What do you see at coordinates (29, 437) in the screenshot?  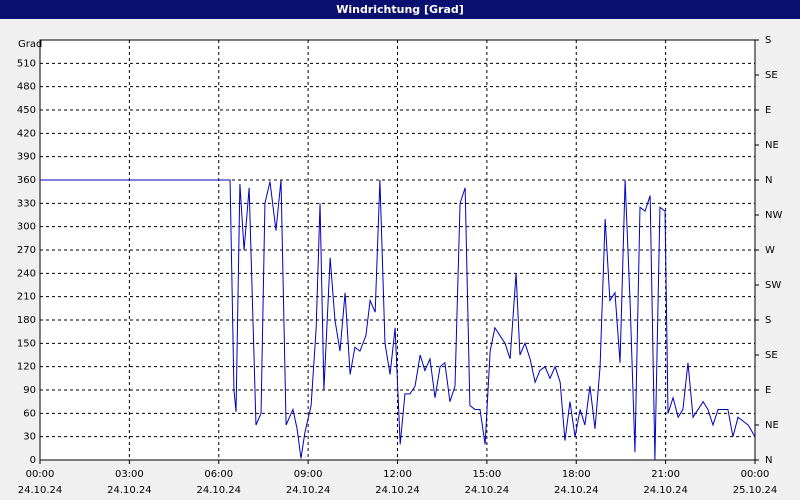 I see `y-tick-label: 30` at bounding box center [29, 437].